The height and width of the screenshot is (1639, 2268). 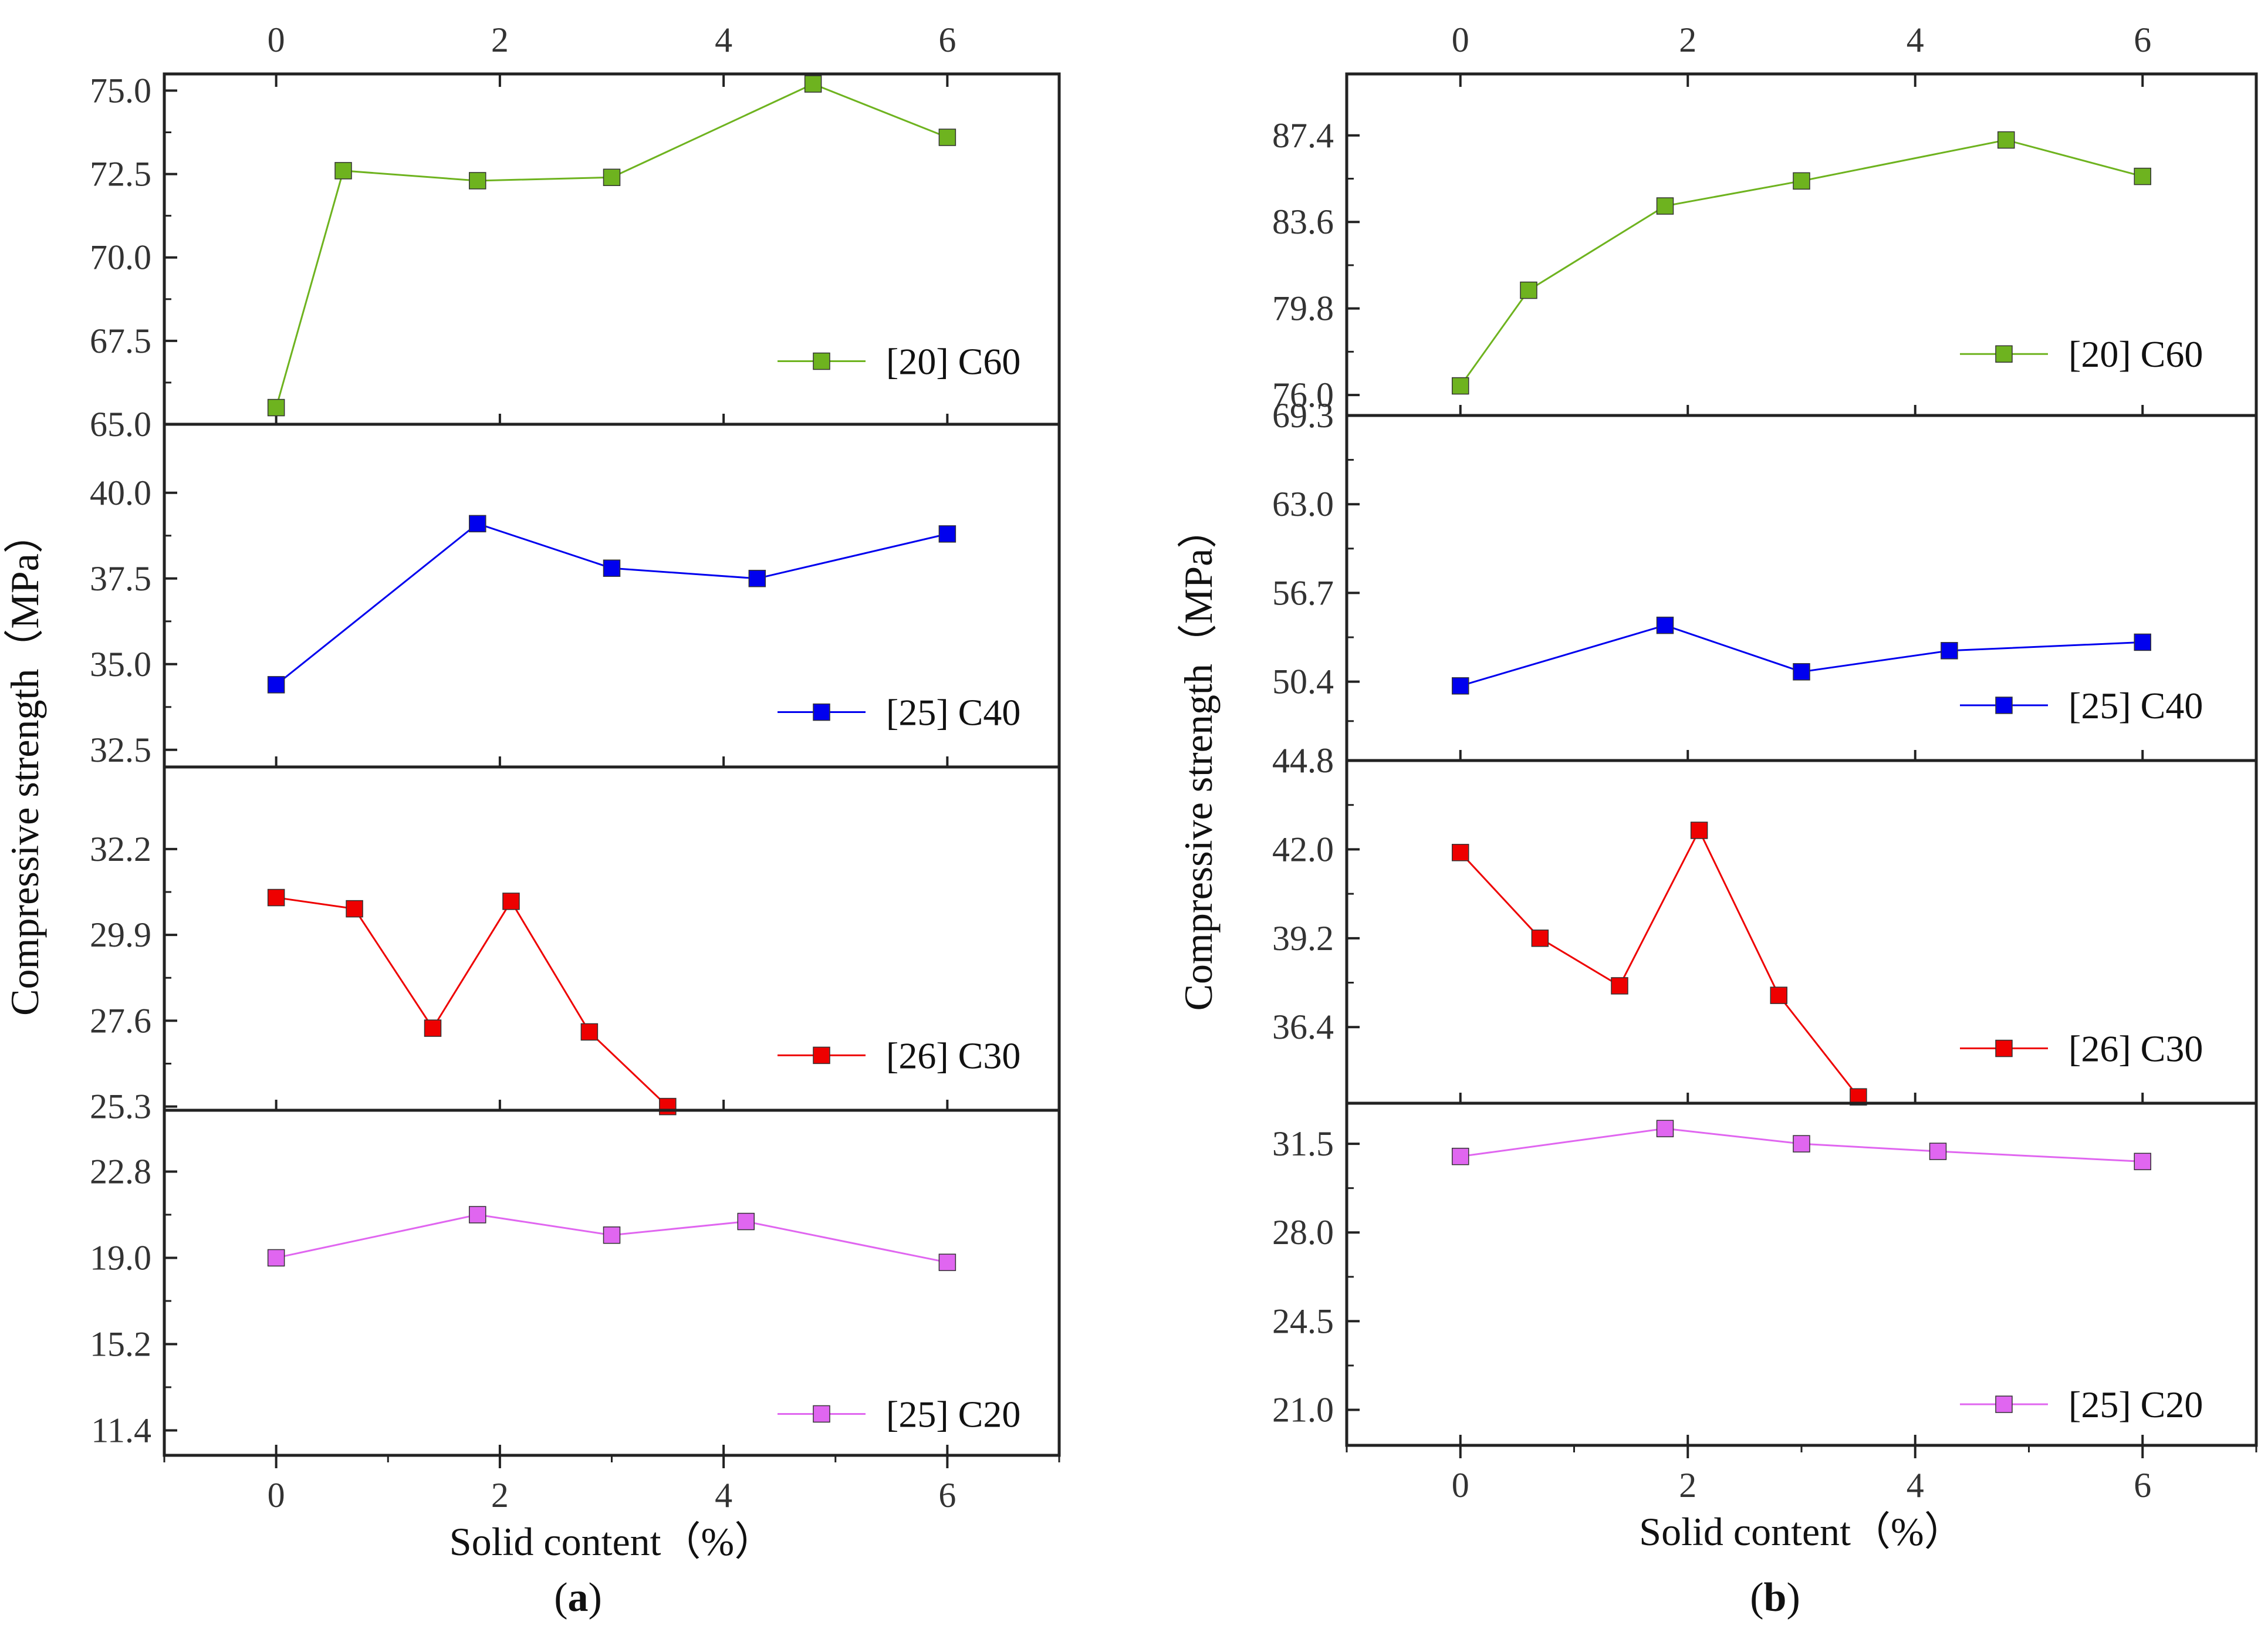 What do you see at coordinates (120, 1020) in the screenshot?
I see `y-tick-label: 27.6` at bounding box center [120, 1020].